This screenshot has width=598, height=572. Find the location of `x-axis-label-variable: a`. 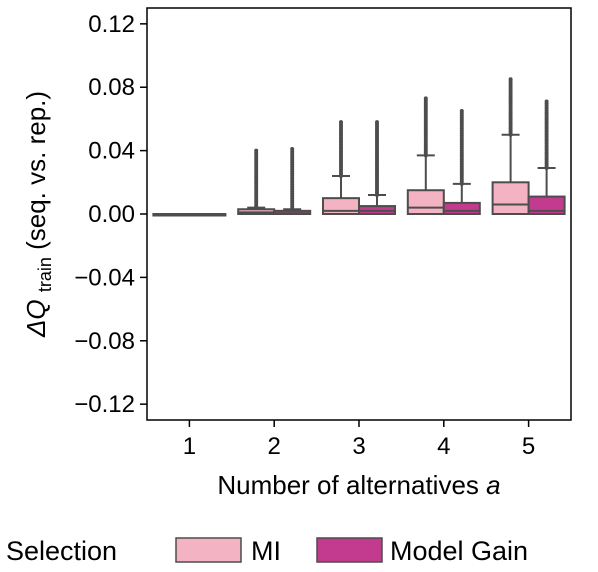

x-axis-label-variable: a is located at coordinates (493, 485).